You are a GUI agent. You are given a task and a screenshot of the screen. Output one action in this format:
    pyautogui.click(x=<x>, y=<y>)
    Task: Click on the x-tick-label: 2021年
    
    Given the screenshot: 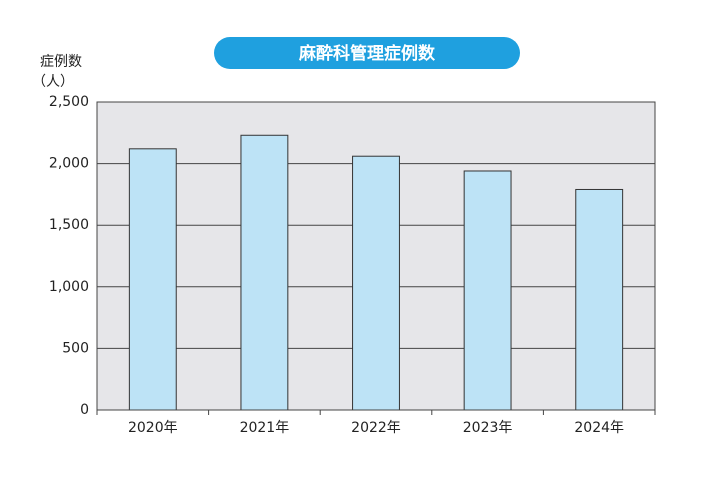 What is the action you would take?
    pyautogui.click(x=265, y=428)
    